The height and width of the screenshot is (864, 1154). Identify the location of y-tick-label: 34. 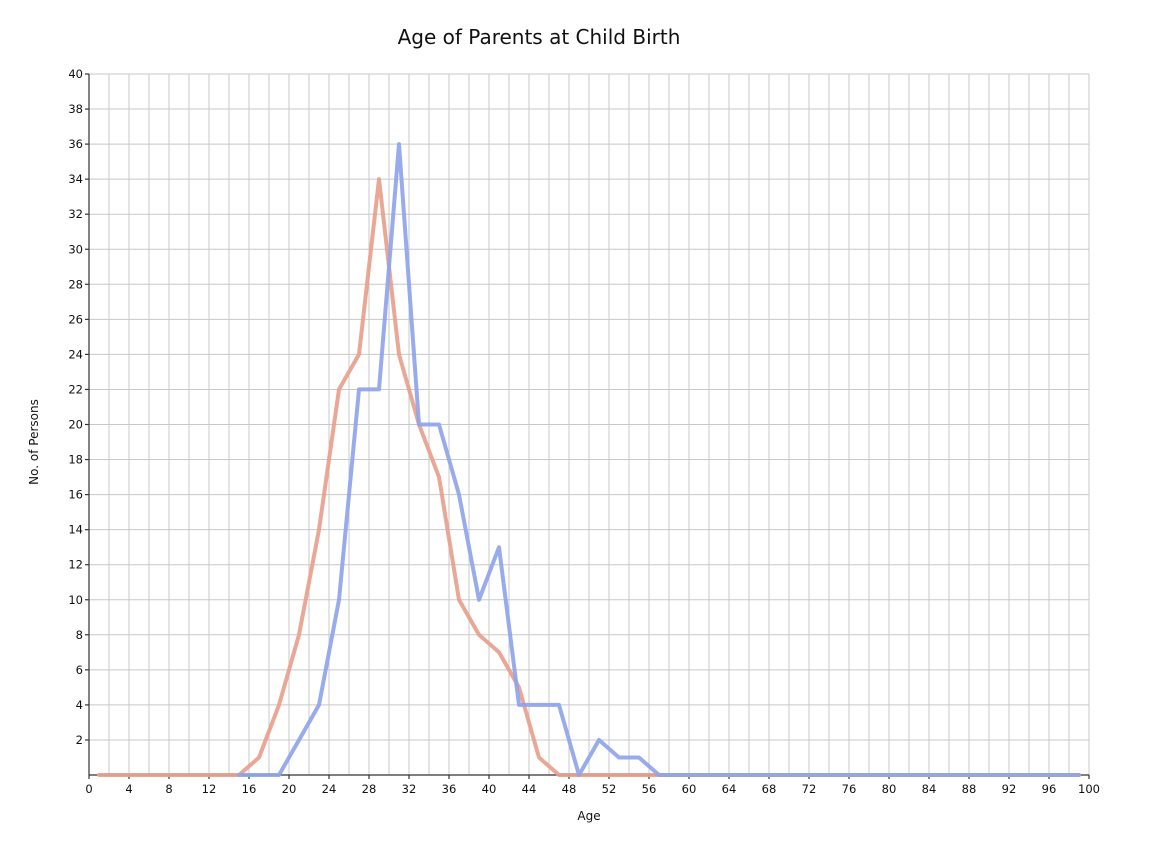
(75, 179).